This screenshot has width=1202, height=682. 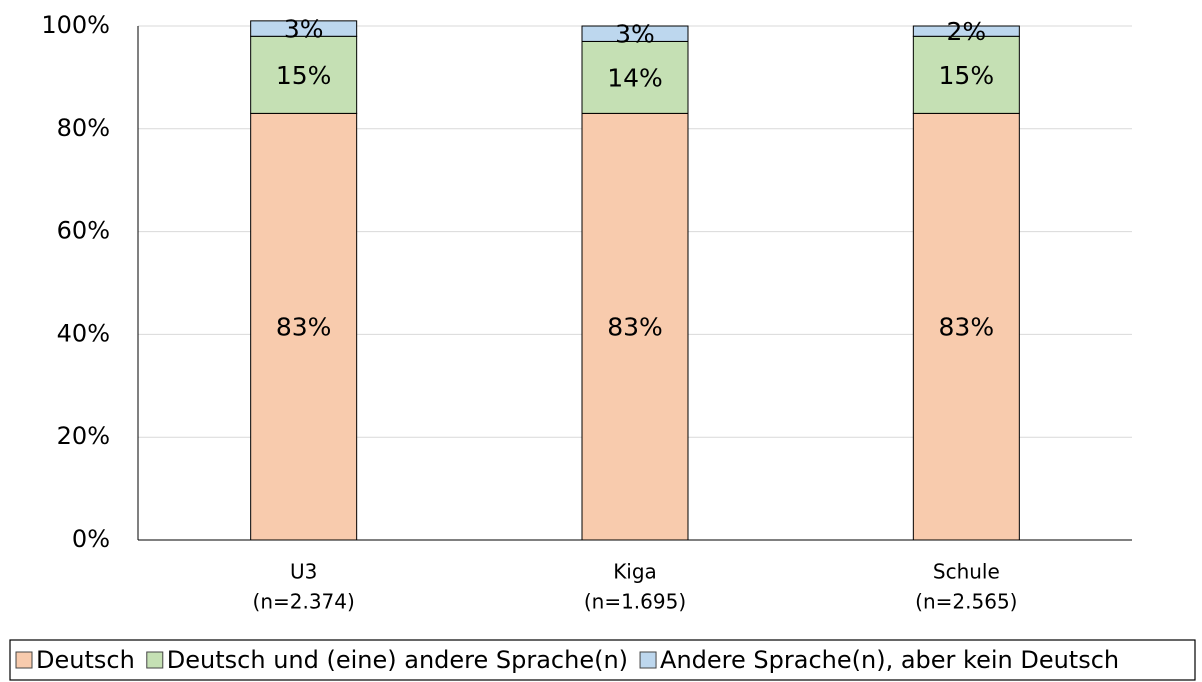 I want to click on y-tick-label: 20%, so click(x=83, y=436).